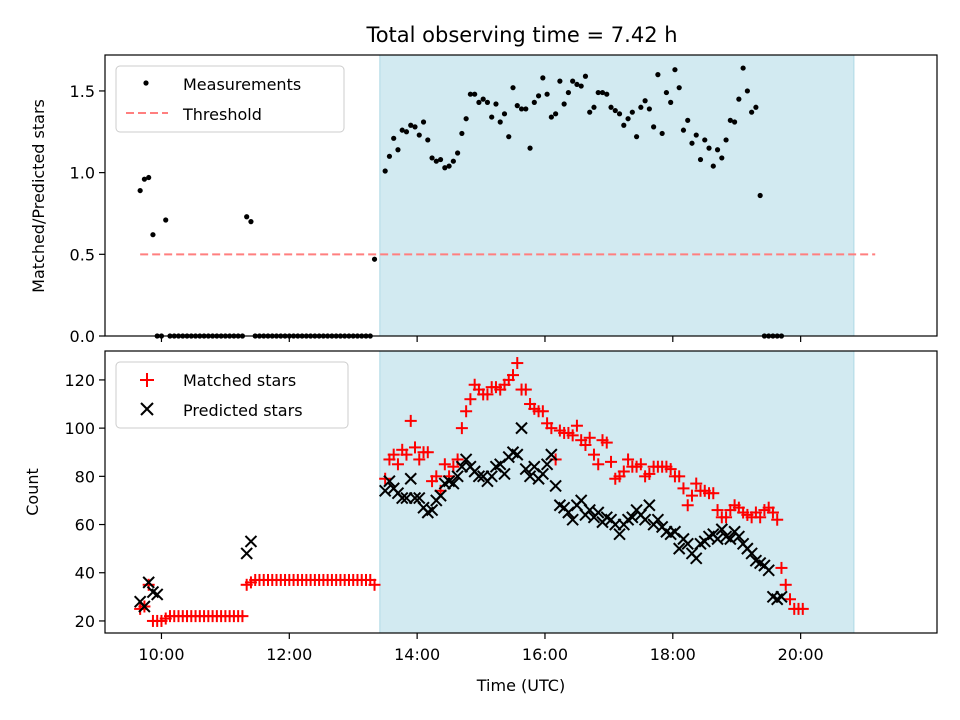 This screenshot has height=720, width=960. I want to click on x-axis-label: Time (UTC), so click(520, 685).